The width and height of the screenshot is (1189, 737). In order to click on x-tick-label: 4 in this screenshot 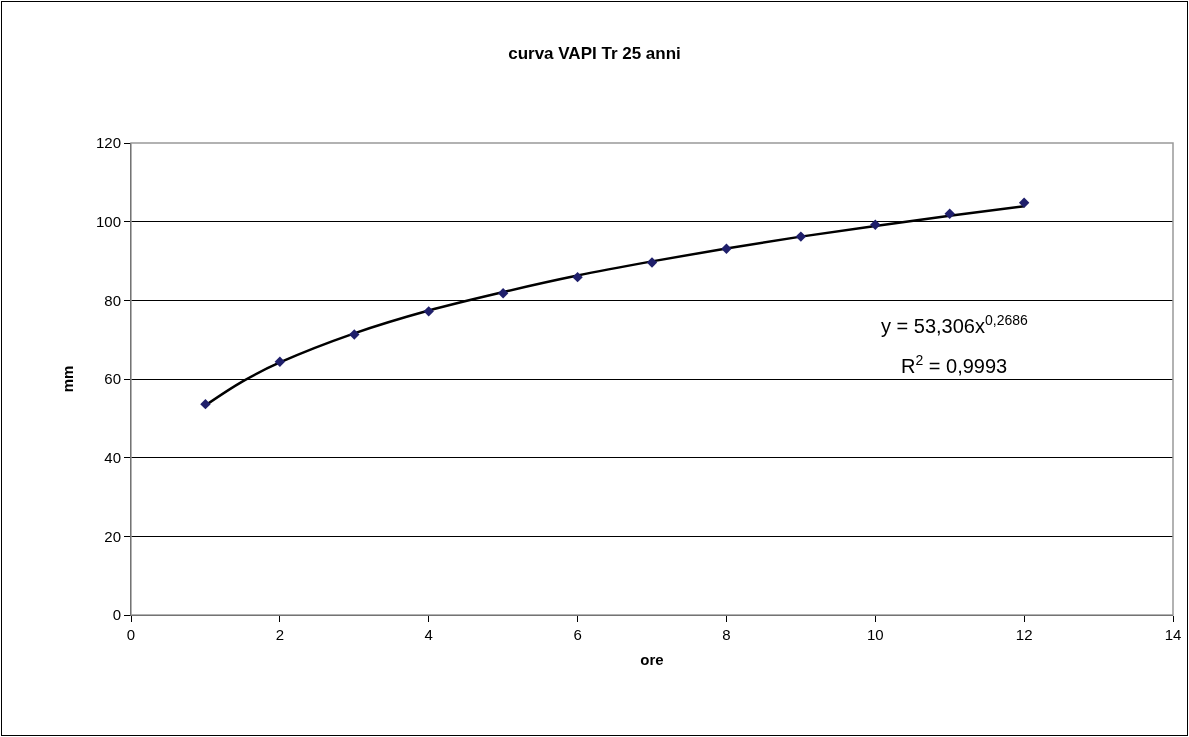, I will do `click(428, 634)`.